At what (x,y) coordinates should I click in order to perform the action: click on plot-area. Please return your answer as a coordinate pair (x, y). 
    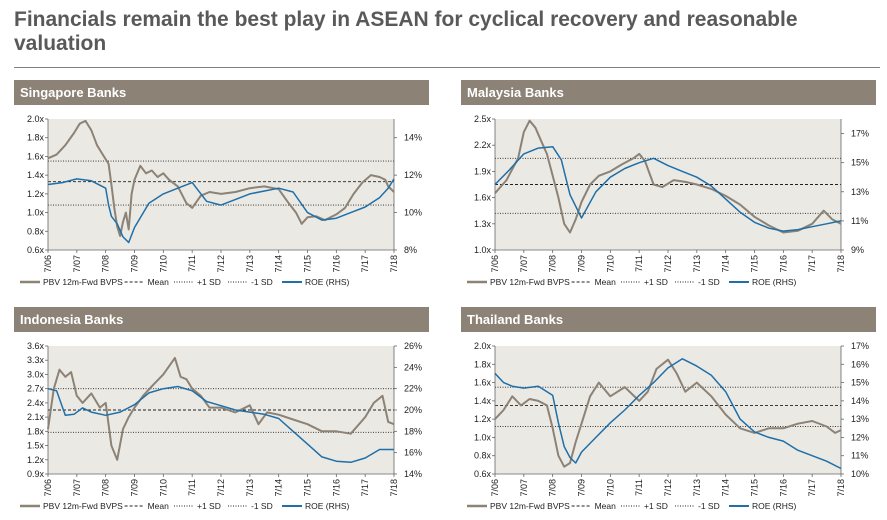
    Looking at the image, I should click on (668, 410).